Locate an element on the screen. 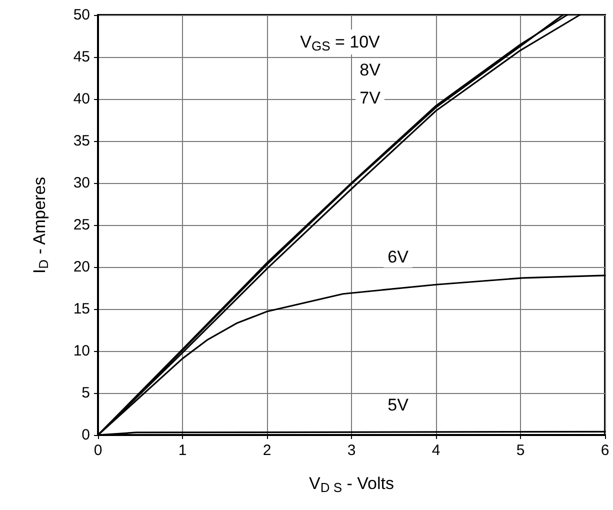 This screenshot has height=510, width=613. y-tick-label: 10 is located at coordinates (81, 351).